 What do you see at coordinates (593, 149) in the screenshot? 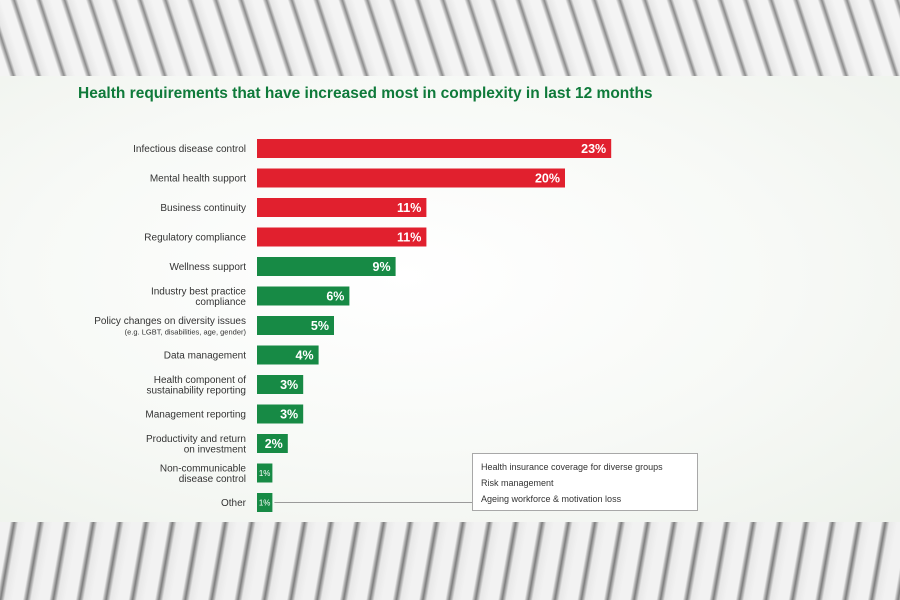
I see `bar-value-label: 23%` at bounding box center [593, 149].